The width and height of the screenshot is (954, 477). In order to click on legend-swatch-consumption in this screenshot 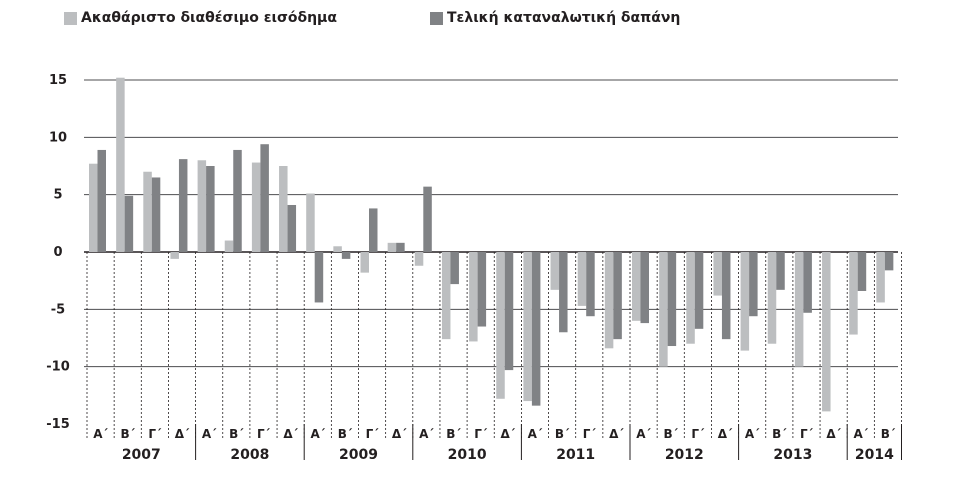, I will do `click(436, 18)`.